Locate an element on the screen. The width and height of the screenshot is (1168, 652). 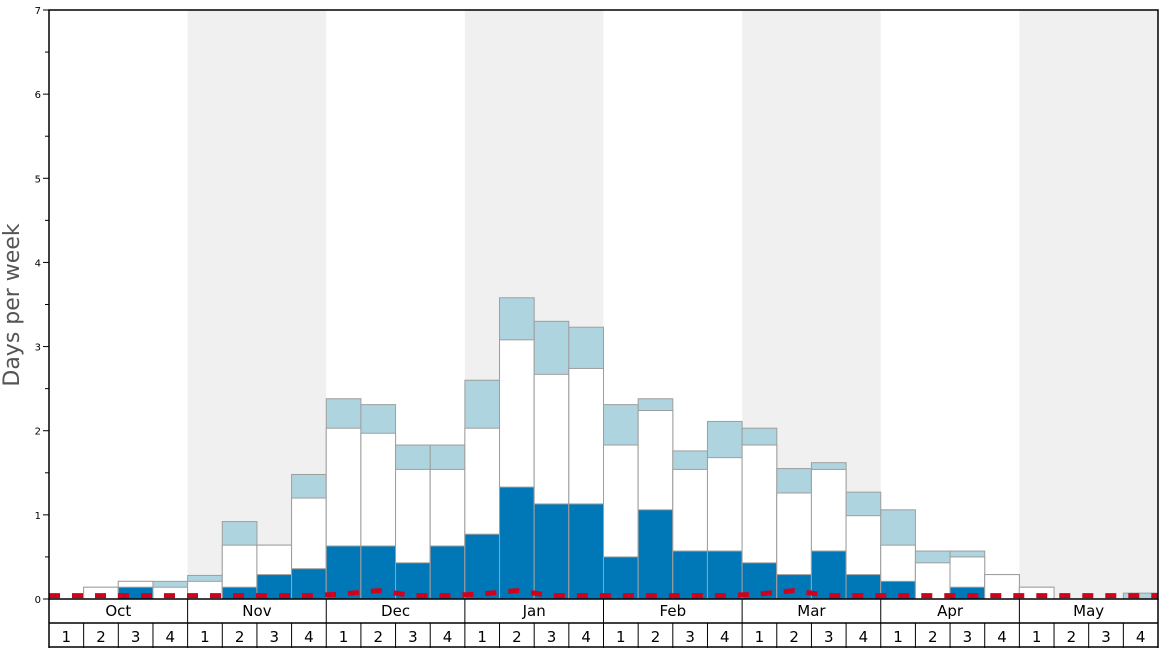
month-label: Dec is located at coordinates (395, 611).